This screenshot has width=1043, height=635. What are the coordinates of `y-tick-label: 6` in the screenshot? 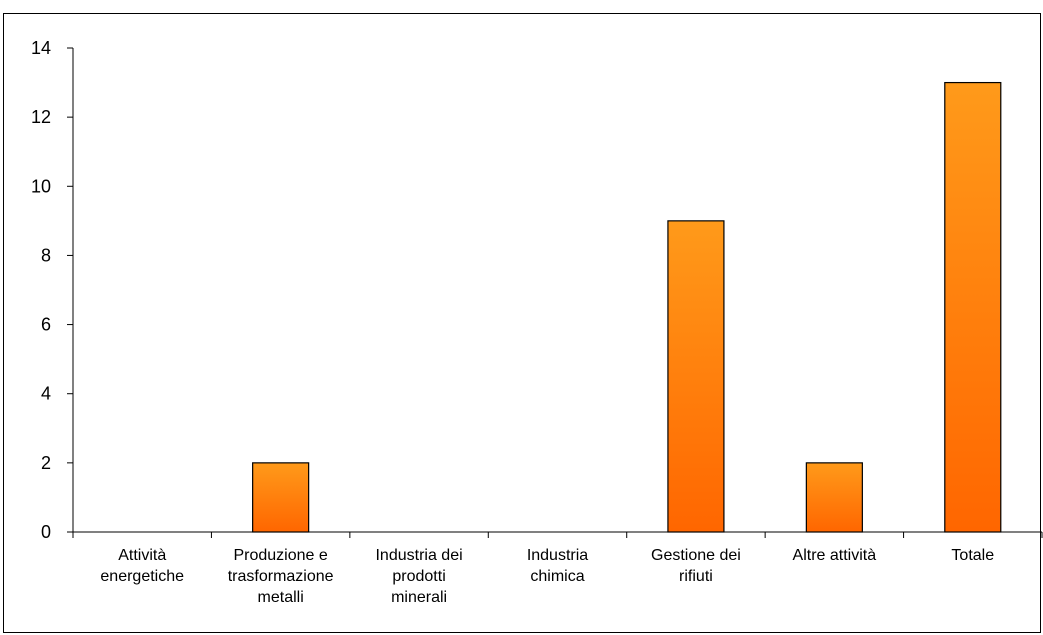 It's located at (46, 325).